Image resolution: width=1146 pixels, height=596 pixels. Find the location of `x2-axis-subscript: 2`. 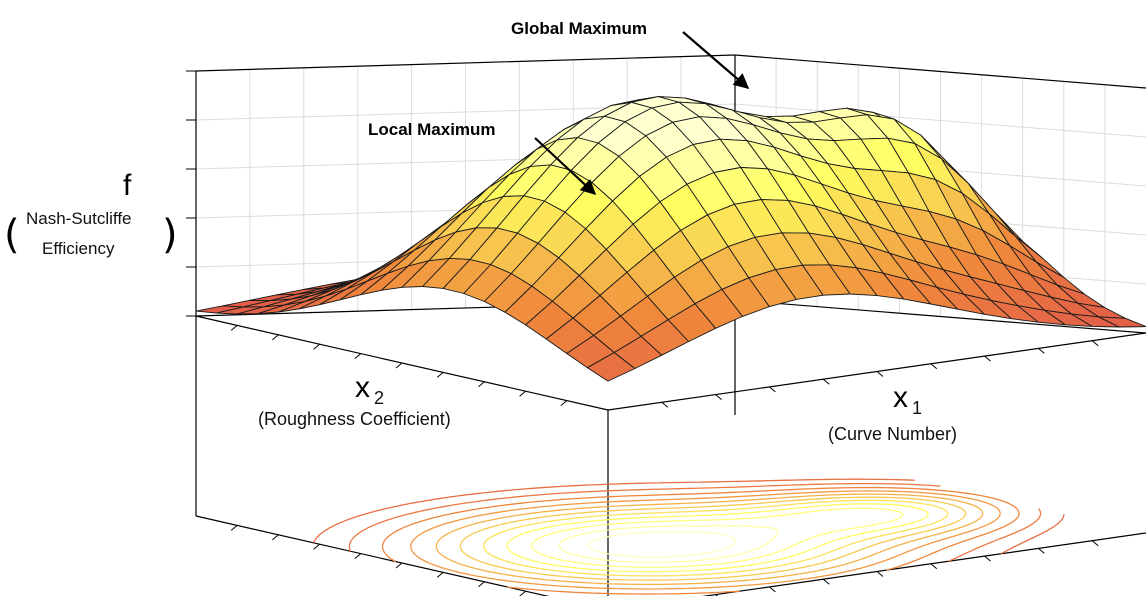

x2-axis-subscript: 2 is located at coordinates (379, 398).